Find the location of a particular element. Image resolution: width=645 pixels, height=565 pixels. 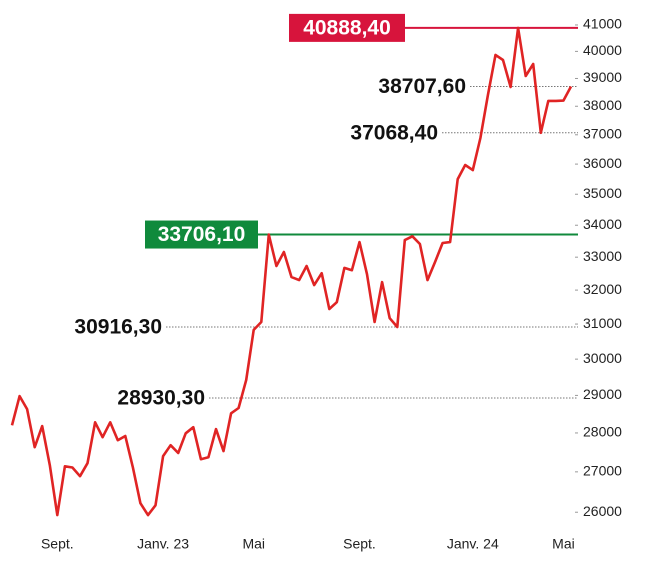

reference-label: 38707,60 is located at coordinates (422, 86).